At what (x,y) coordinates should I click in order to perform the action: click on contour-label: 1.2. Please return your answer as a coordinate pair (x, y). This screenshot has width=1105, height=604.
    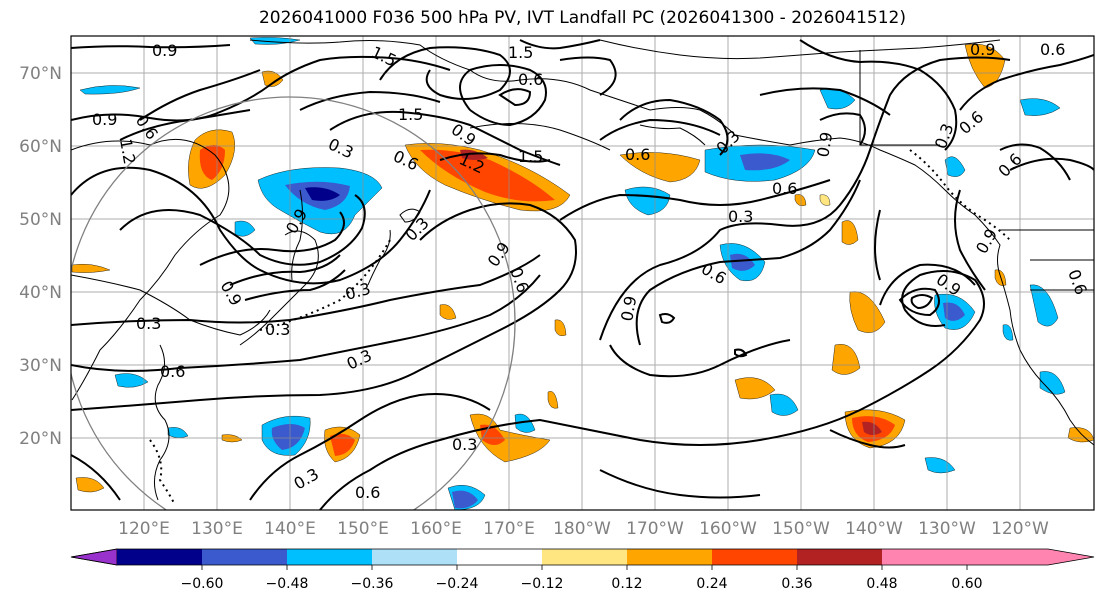
    Looking at the image, I should click on (127, 151).